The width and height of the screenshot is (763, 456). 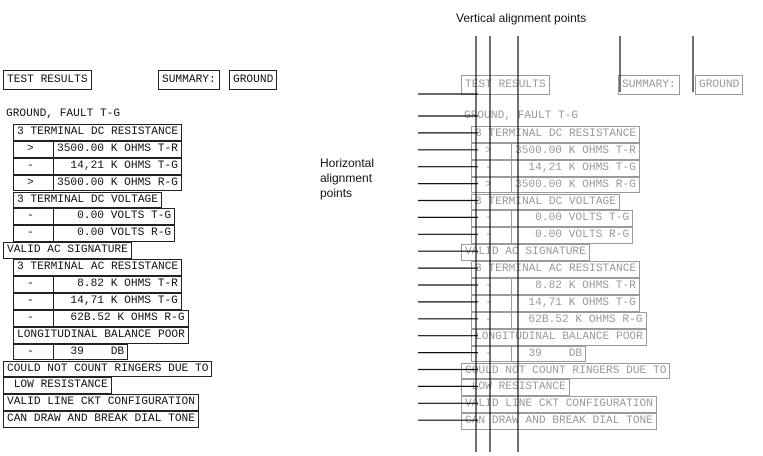 I want to click on vertical-alignment-label: Vertical alignment points, so click(x=521, y=18).